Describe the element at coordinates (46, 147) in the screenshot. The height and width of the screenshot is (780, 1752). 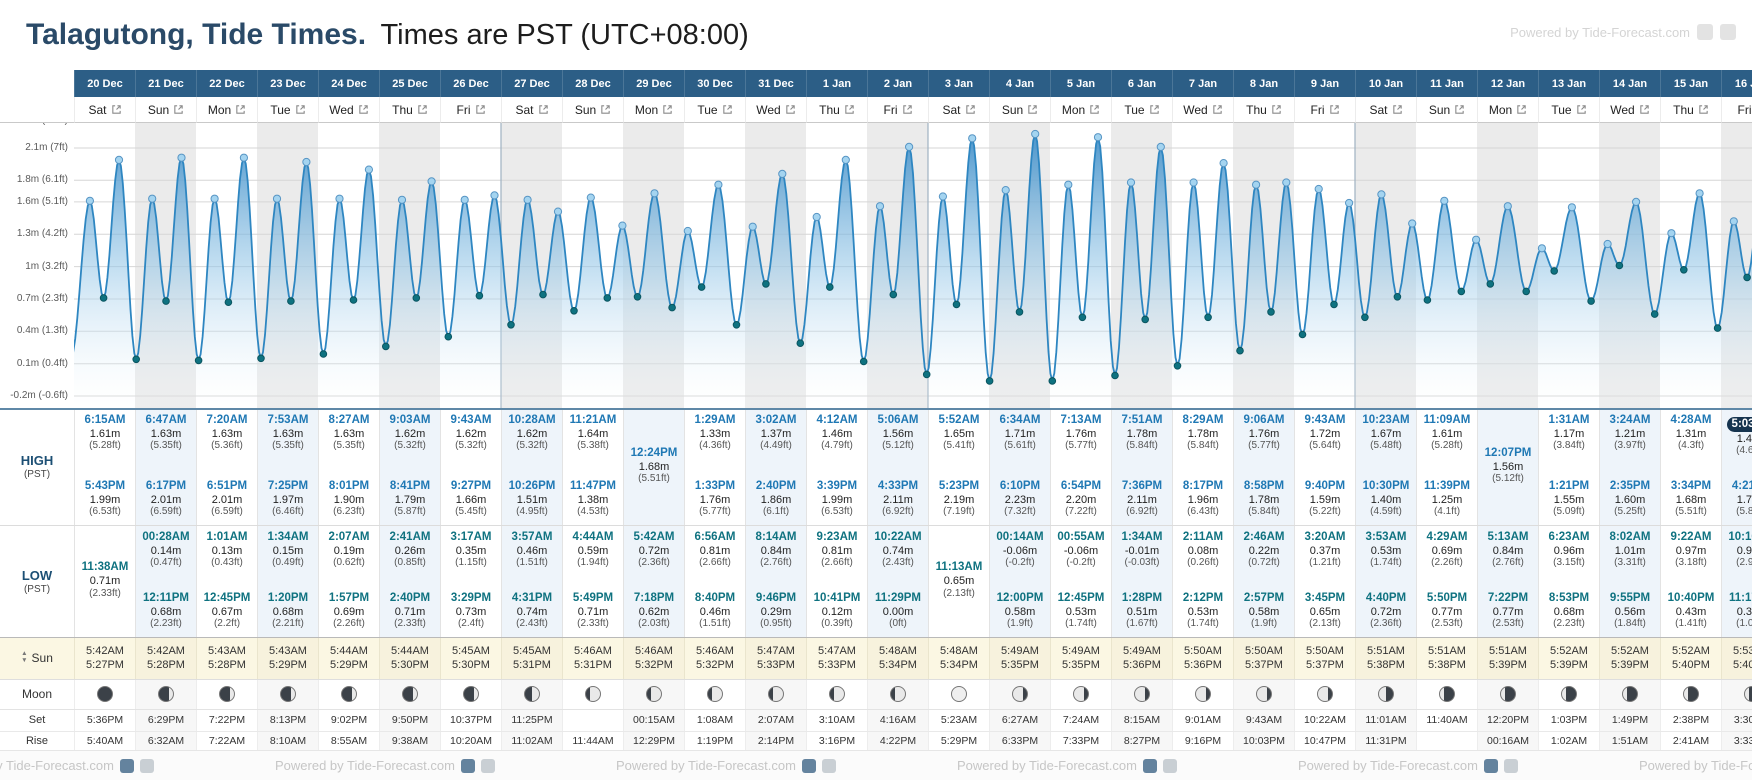
I see `y-axis-label: 2.1m (7ft)` at that location.